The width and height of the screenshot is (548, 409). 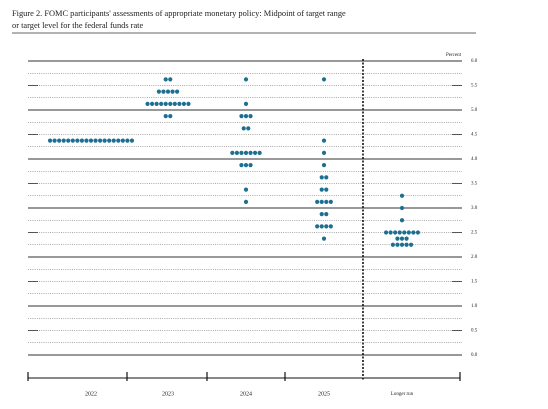 What do you see at coordinates (324, 394) in the screenshot?
I see `x-tick-label: 2025` at bounding box center [324, 394].